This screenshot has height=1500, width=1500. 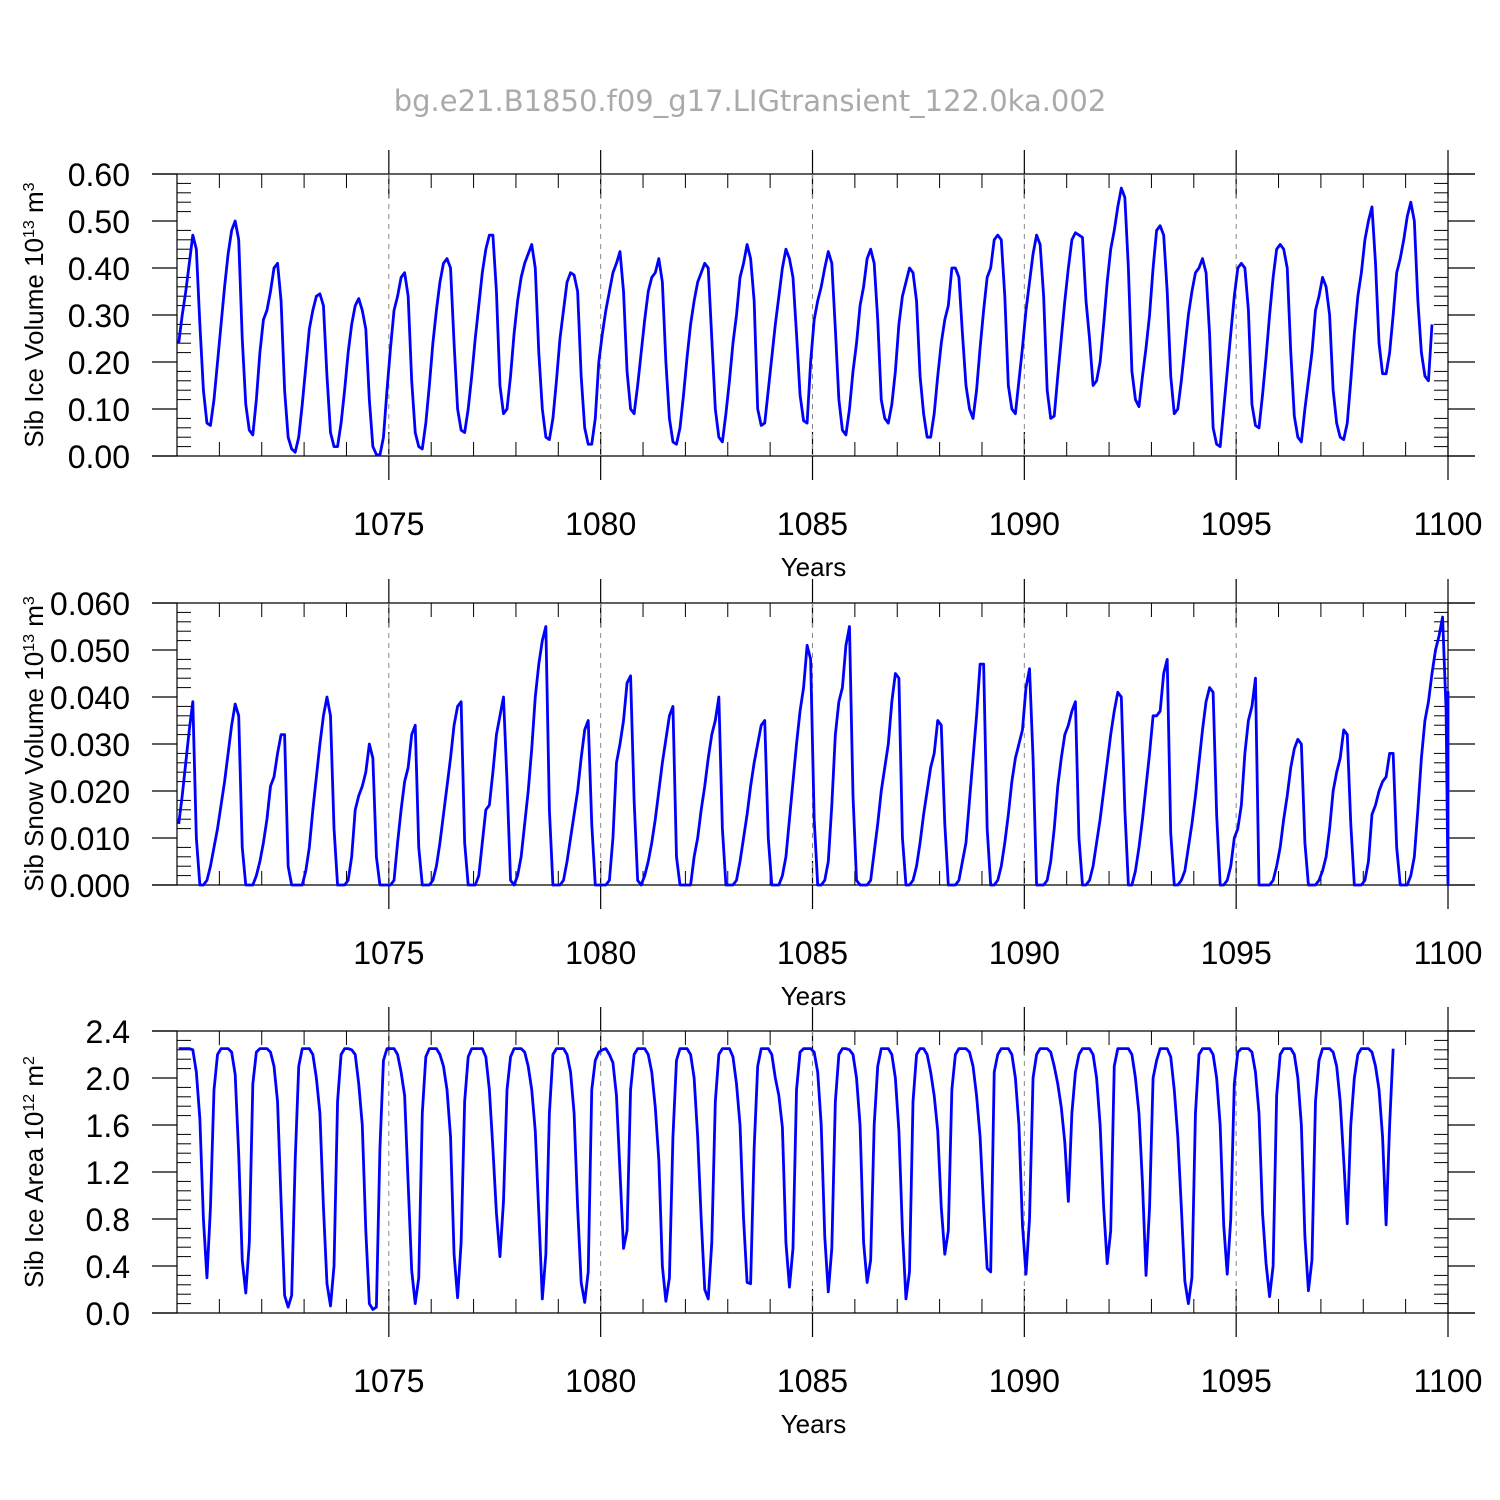 I want to click on y-tick-label: 0.50, so click(x=99, y=222).